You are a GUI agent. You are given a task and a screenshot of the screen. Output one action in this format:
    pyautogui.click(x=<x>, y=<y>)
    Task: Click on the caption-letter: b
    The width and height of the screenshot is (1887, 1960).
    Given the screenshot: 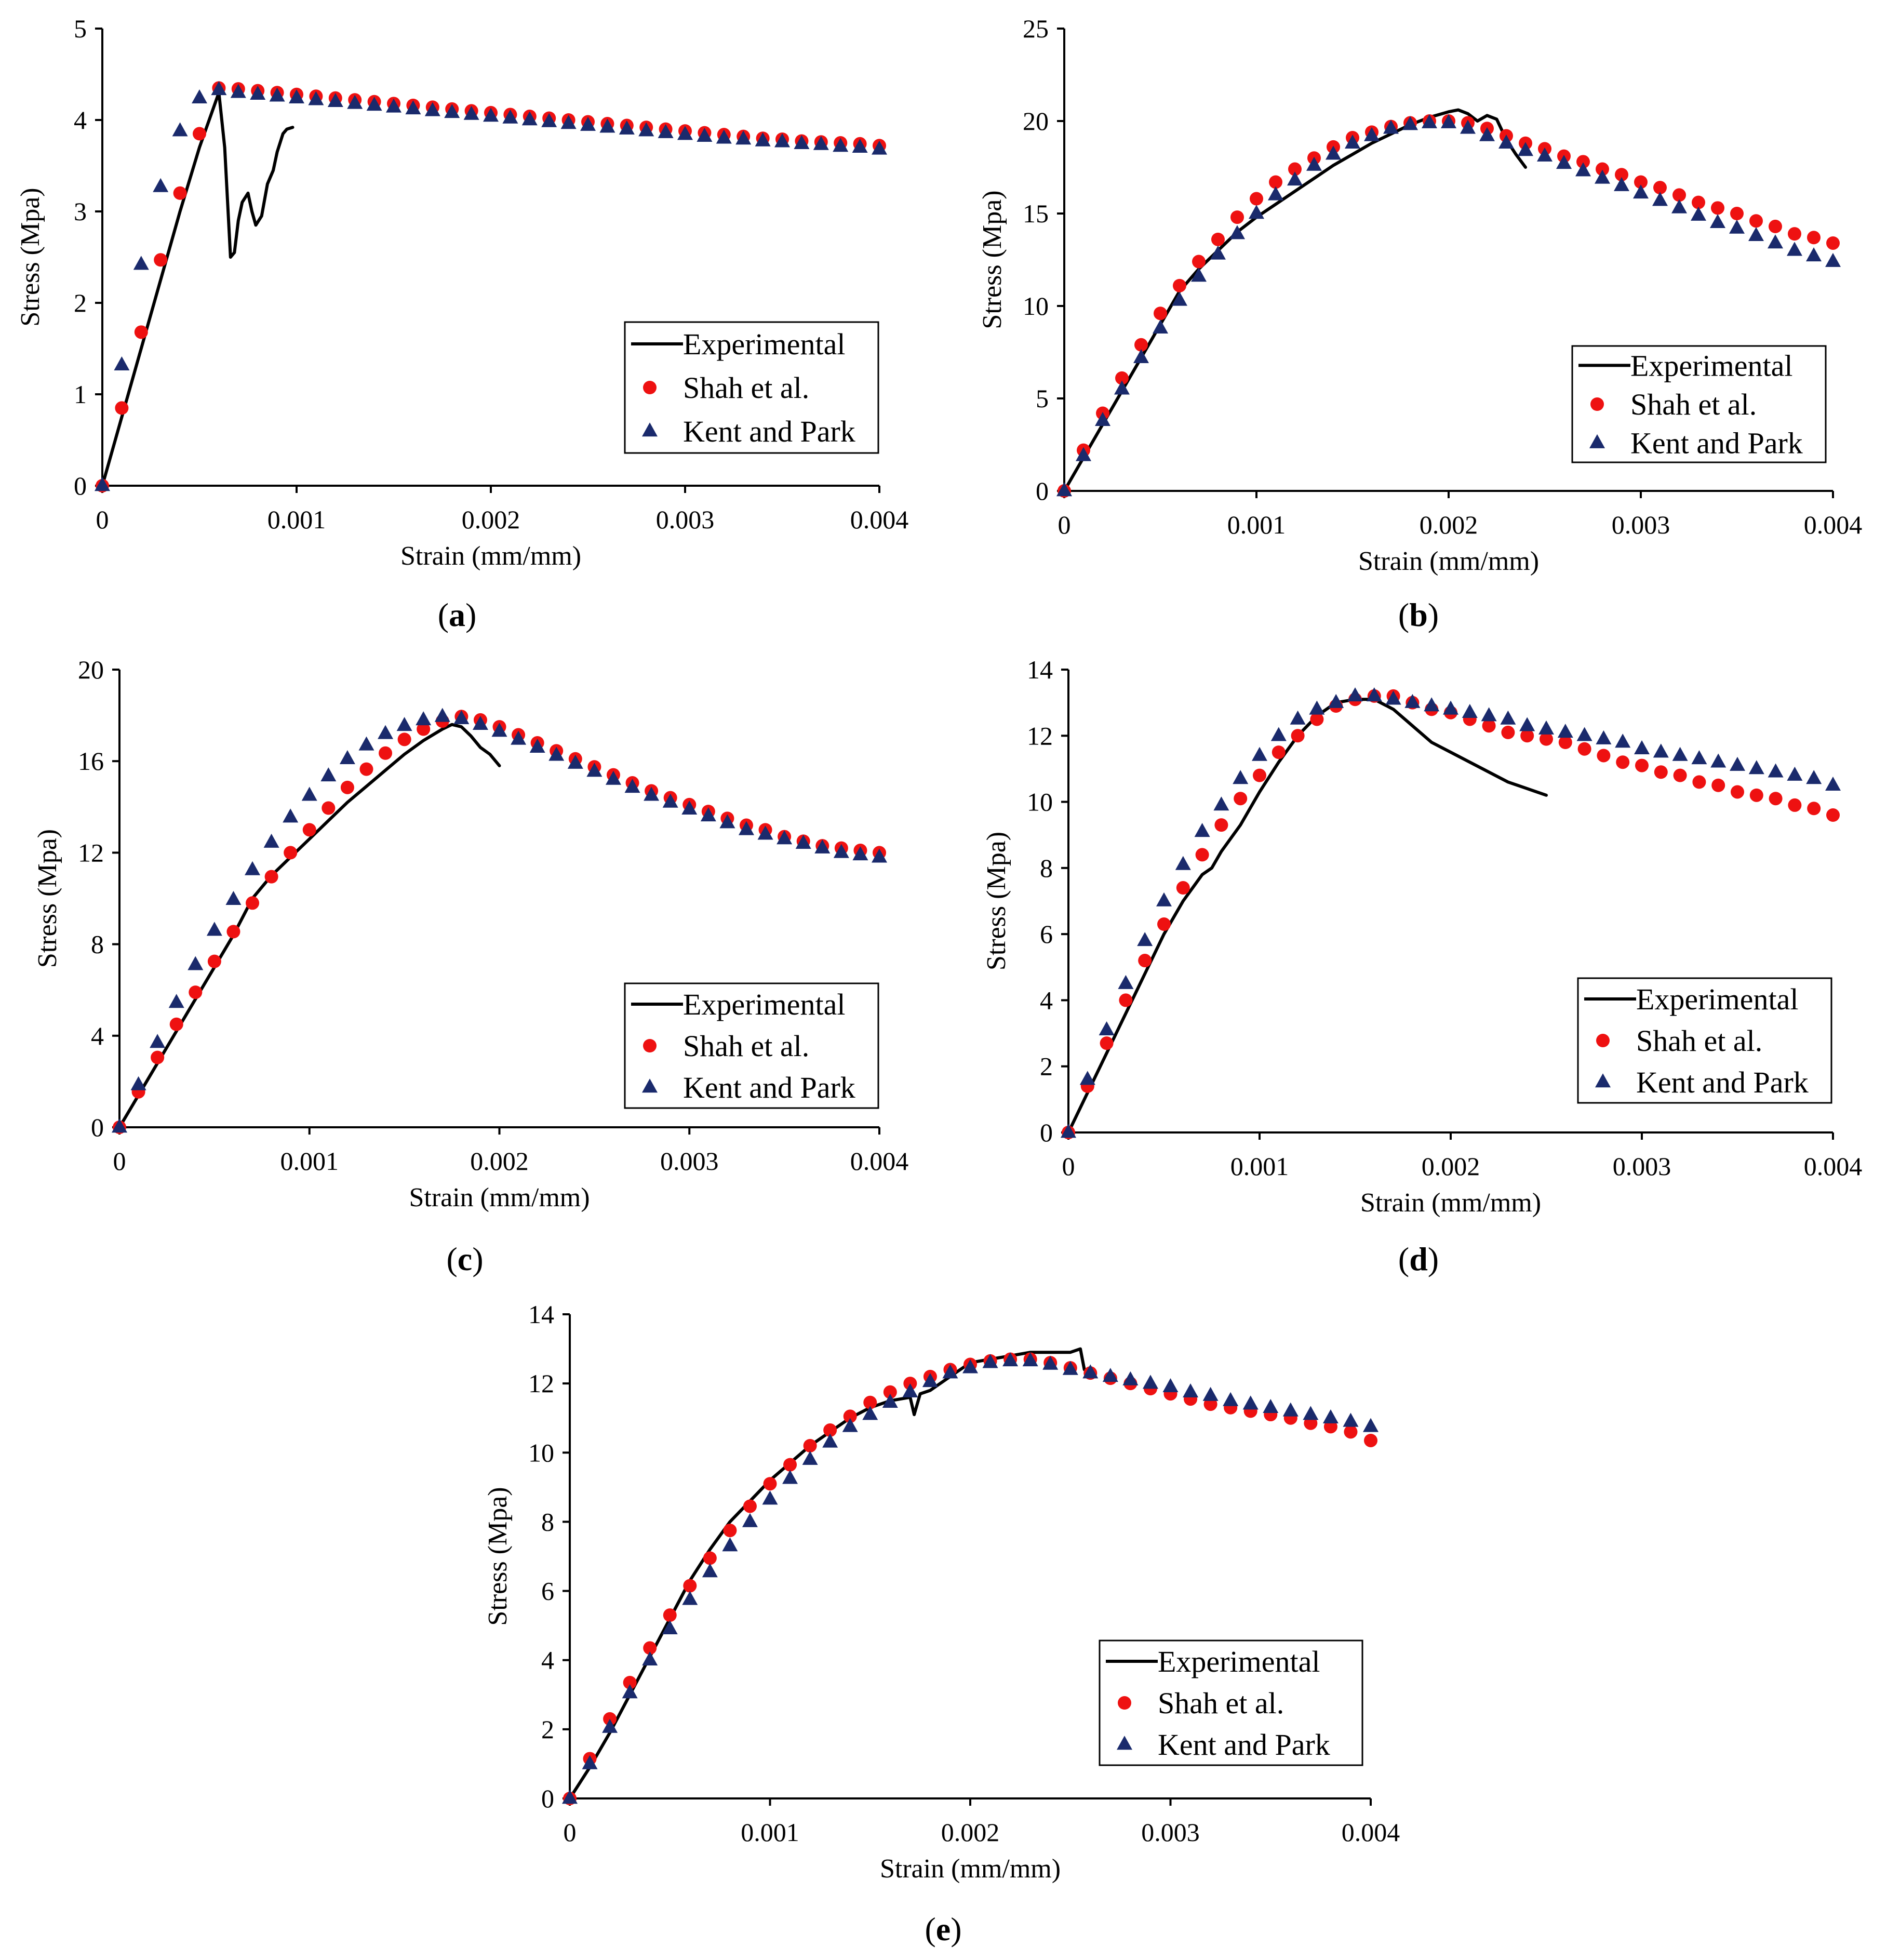 What is the action you would take?
    pyautogui.click(x=1418, y=614)
    